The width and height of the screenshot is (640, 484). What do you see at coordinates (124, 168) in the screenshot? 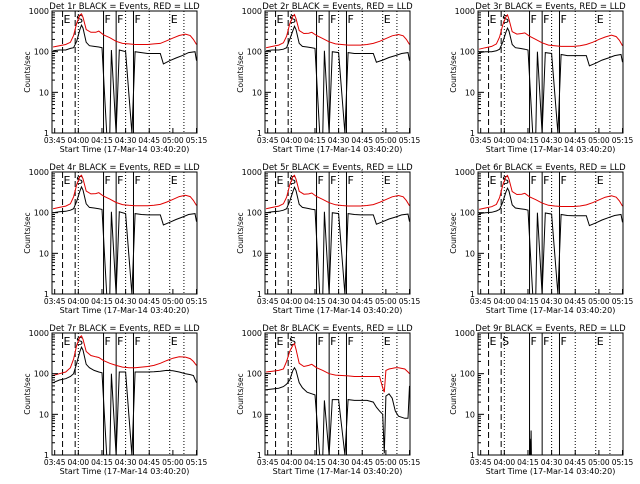
I see `panel-title: Det 4r BLACK = Events, RED = LLD` at bounding box center [124, 168].